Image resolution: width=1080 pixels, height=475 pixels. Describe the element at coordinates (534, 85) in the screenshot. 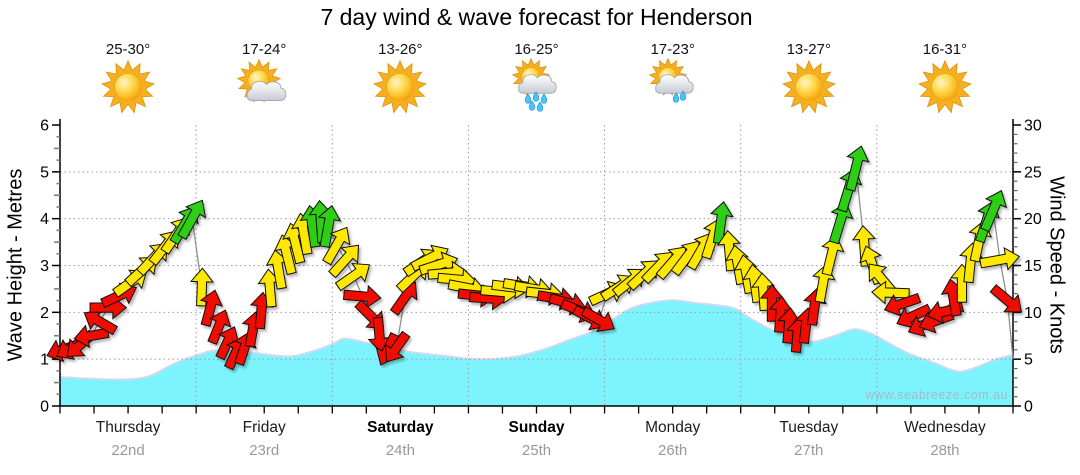

I see `weather-icon-rain` at that location.